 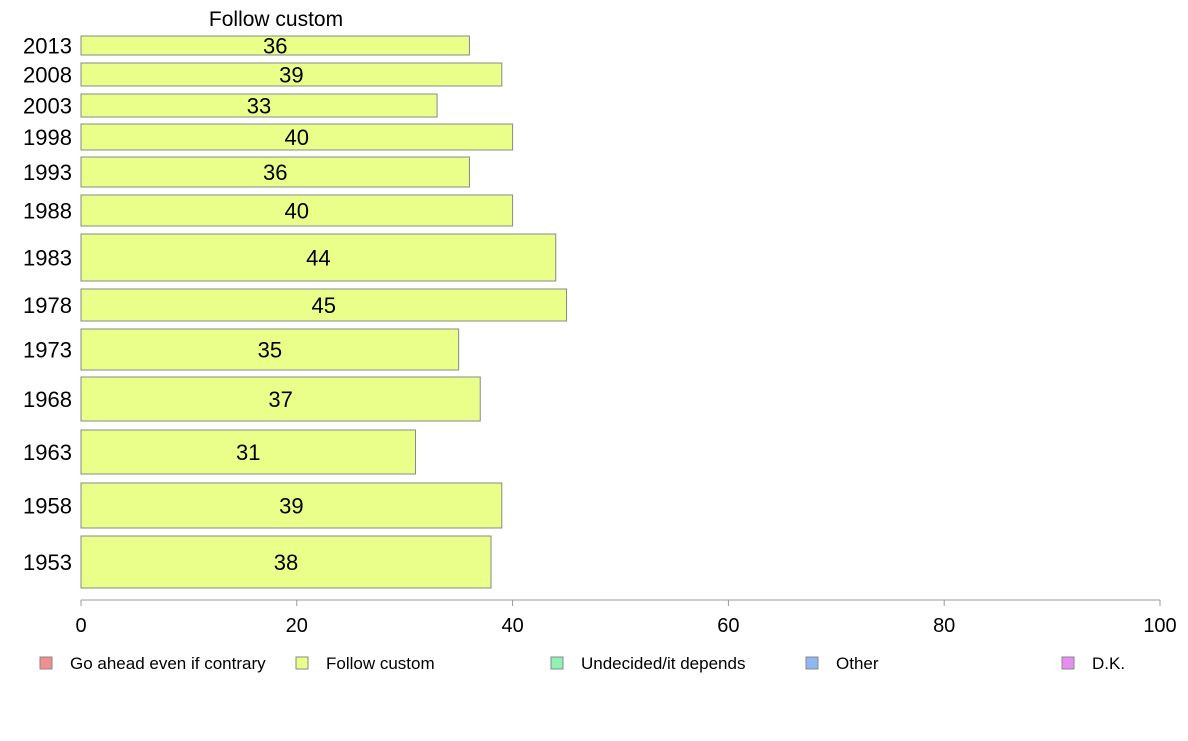 What do you see at coordinates (276, 19) in the screenshot?
I see `chart-title: Follow custom` at bounding box center [276, 19].